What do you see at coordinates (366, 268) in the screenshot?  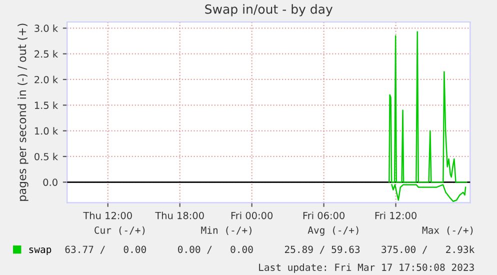 I see `text: Last update: Fri Mar 17 17:50:08 2023` at bounding box center [366, 268].